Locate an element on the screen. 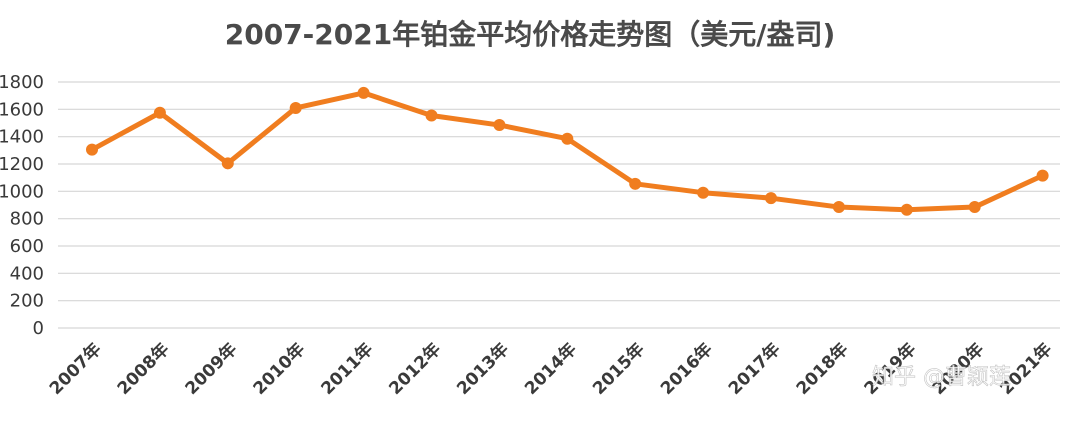 The width and height of the screenshot is (1080, 424). y-tick-label: 600 is located at coordinates (27, 246).